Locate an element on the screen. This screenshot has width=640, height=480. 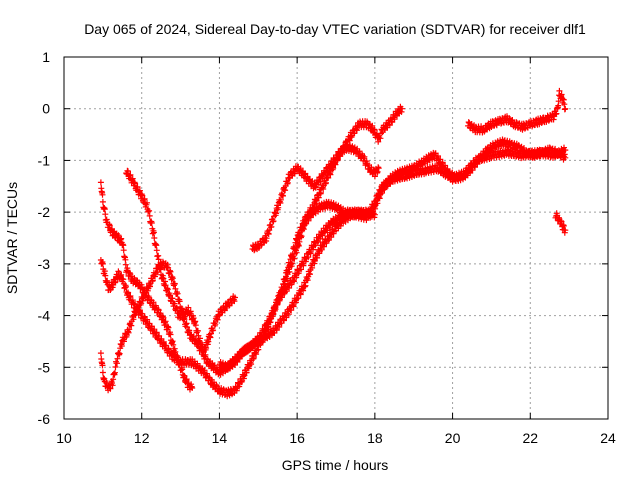
x-tick-label: 18 is located at coordinates (375, 438).